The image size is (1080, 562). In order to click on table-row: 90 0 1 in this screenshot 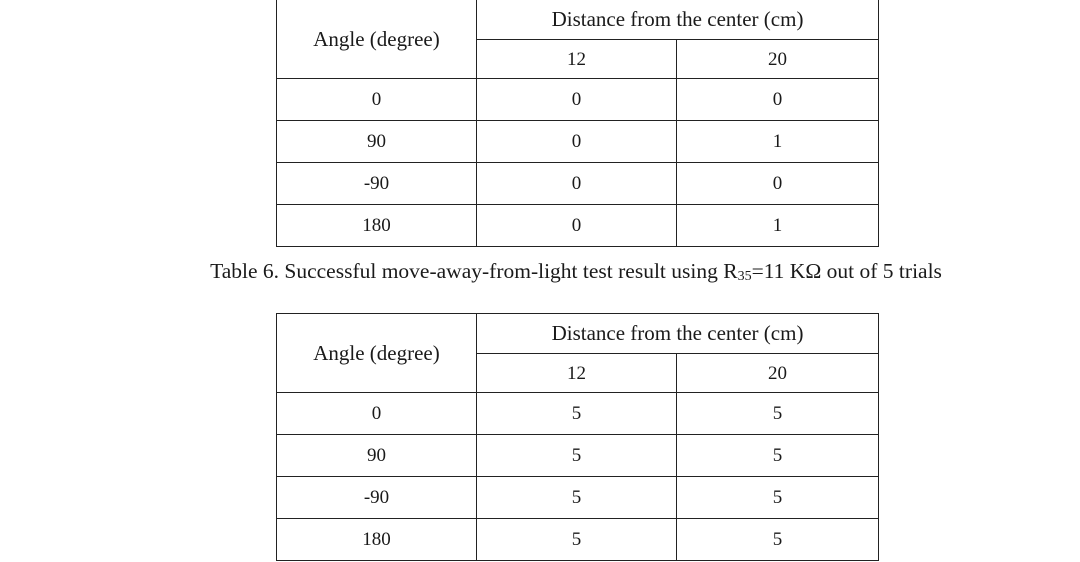, I will do `click(578, 141)`.